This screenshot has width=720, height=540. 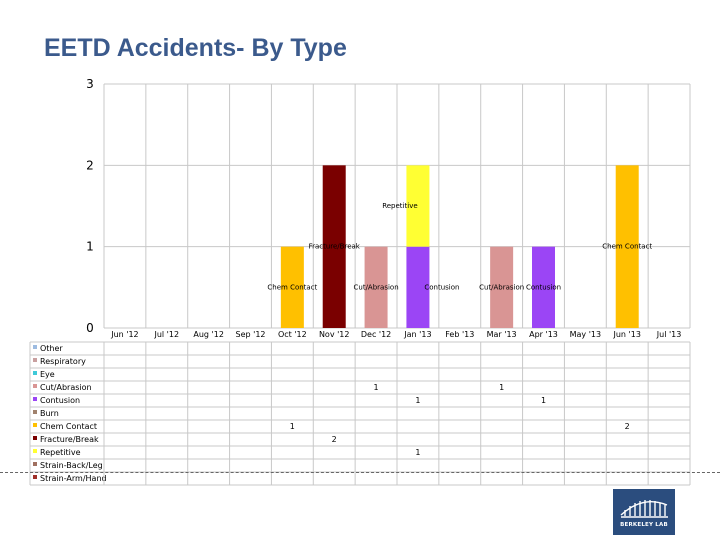 I want to click on y-tick-label: 0, so click(x=90, y=328).